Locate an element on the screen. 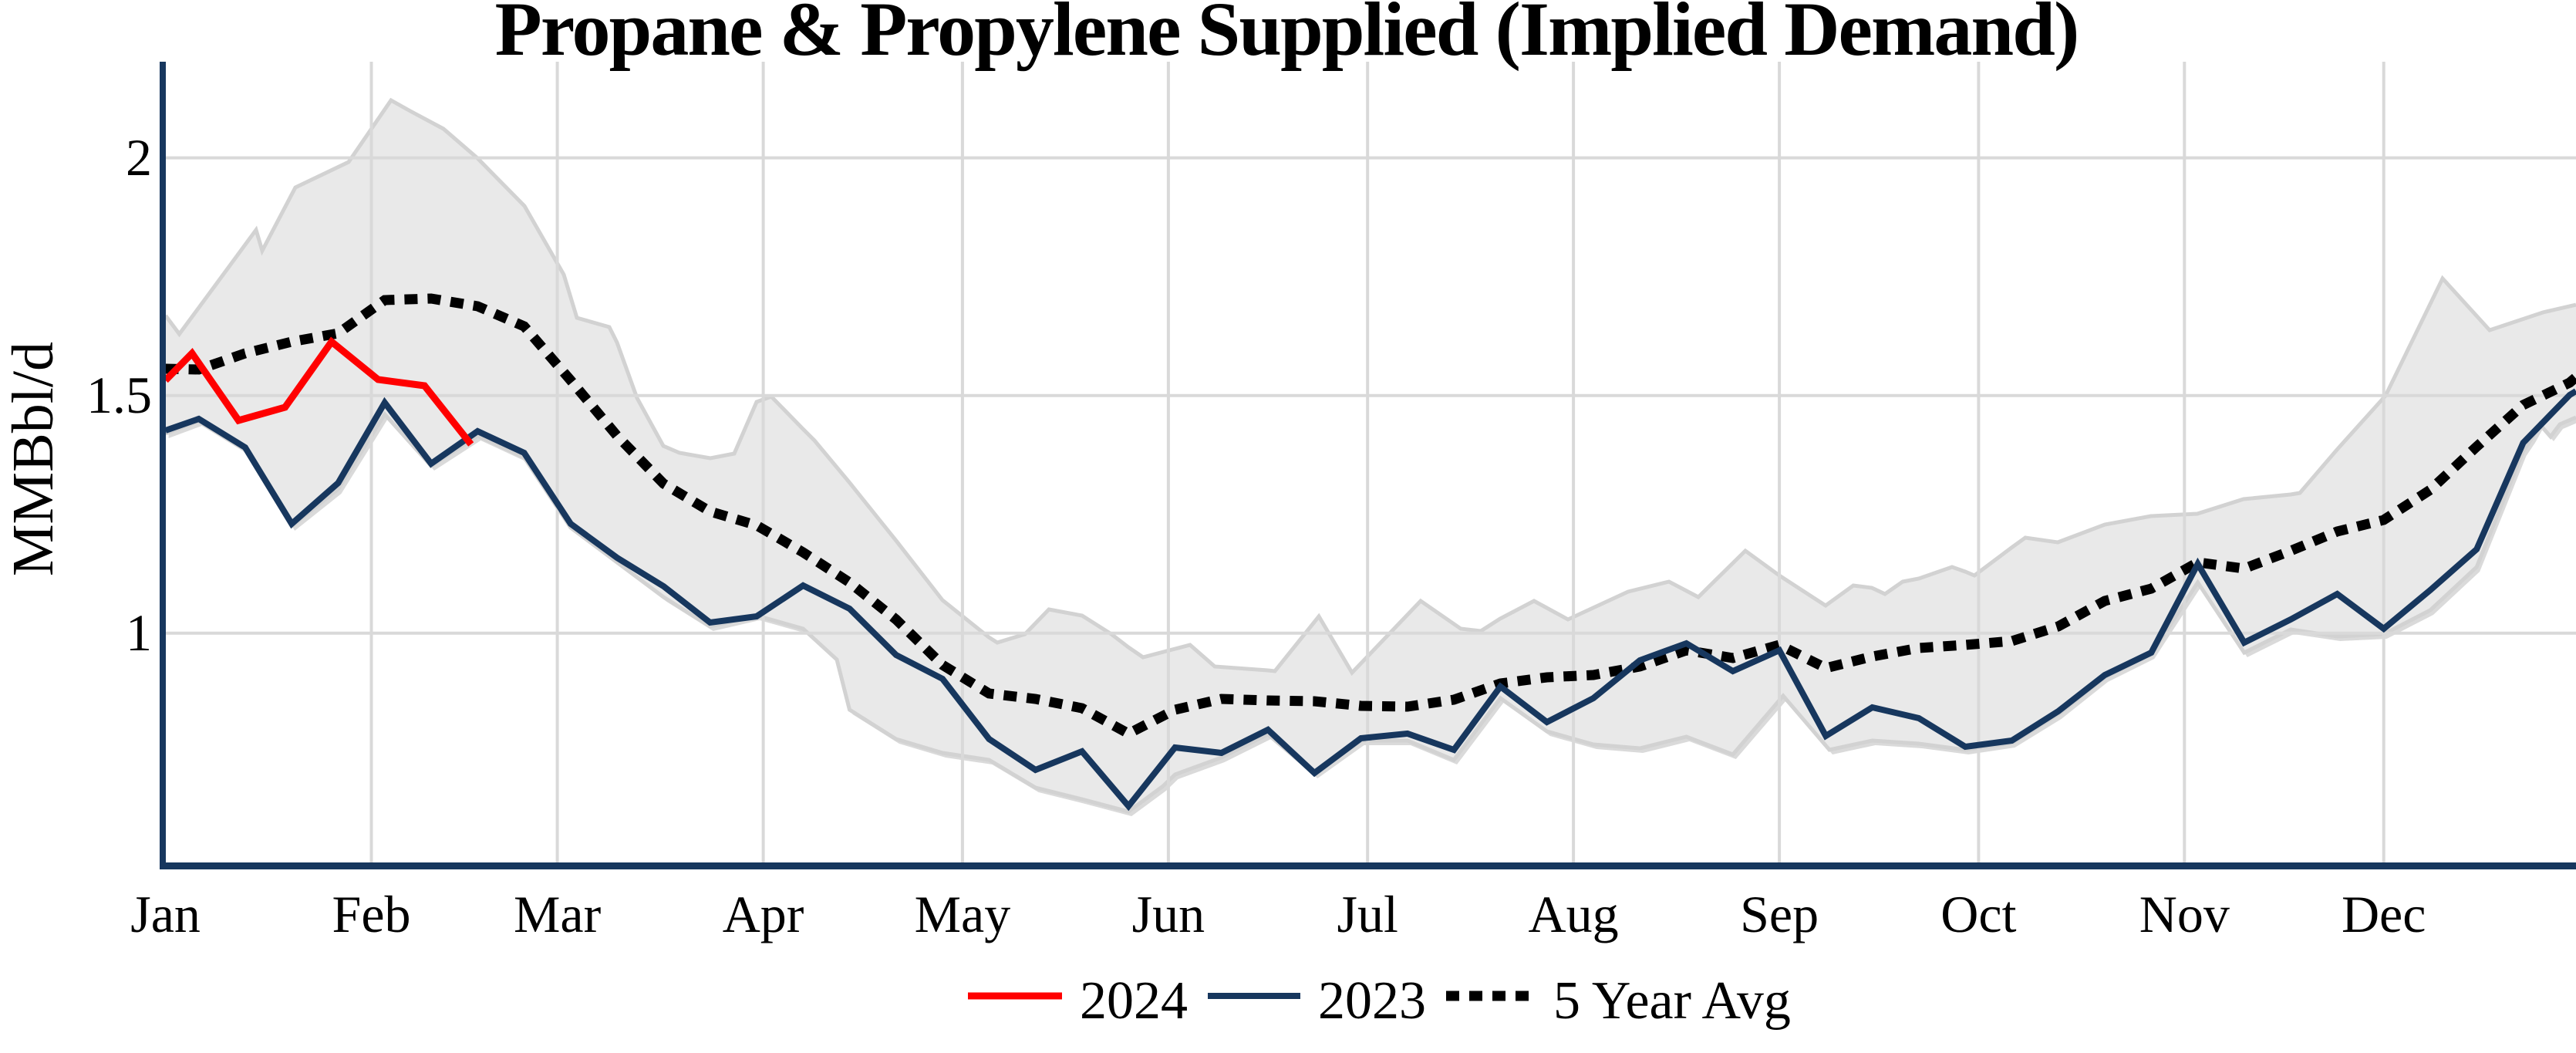 The image size is (2576, 1053). svg-text: 5 Year Avg is located at coordinates (1672, 1001).